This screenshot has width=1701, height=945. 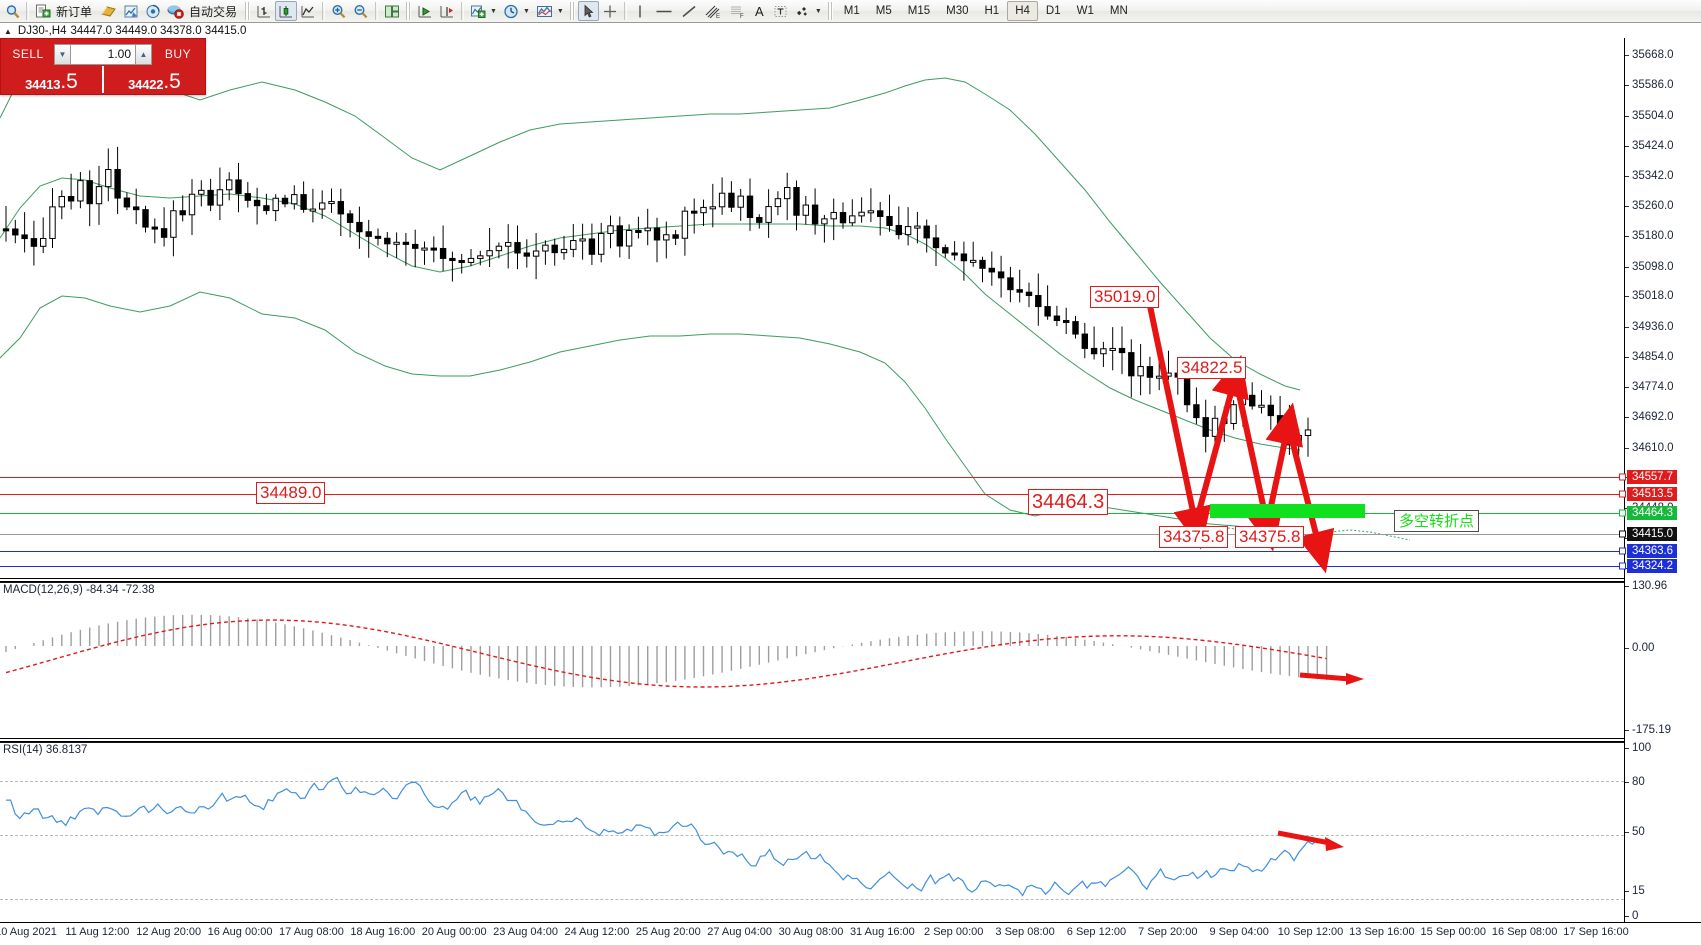 What do you see at coordinates (850, 580) in the screenshot?
I see `pane-divider-macd` at bounding box center [850, 580].